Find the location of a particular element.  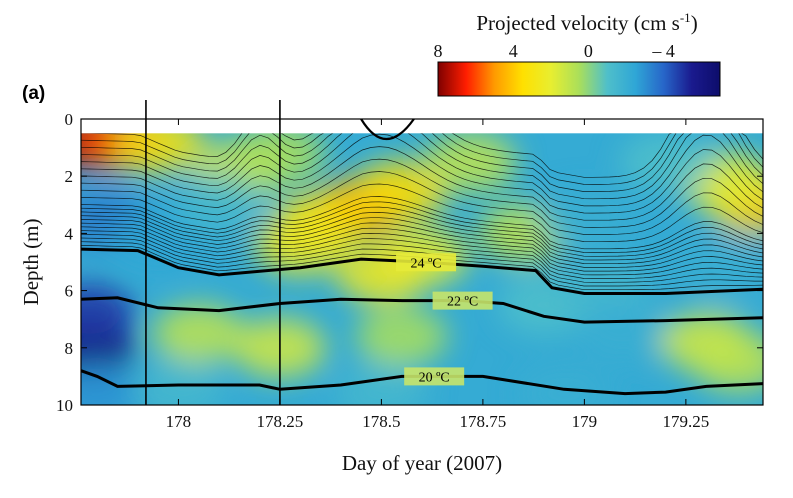

isotherm-label: 22 ºC is located at coordinates (462, 302).